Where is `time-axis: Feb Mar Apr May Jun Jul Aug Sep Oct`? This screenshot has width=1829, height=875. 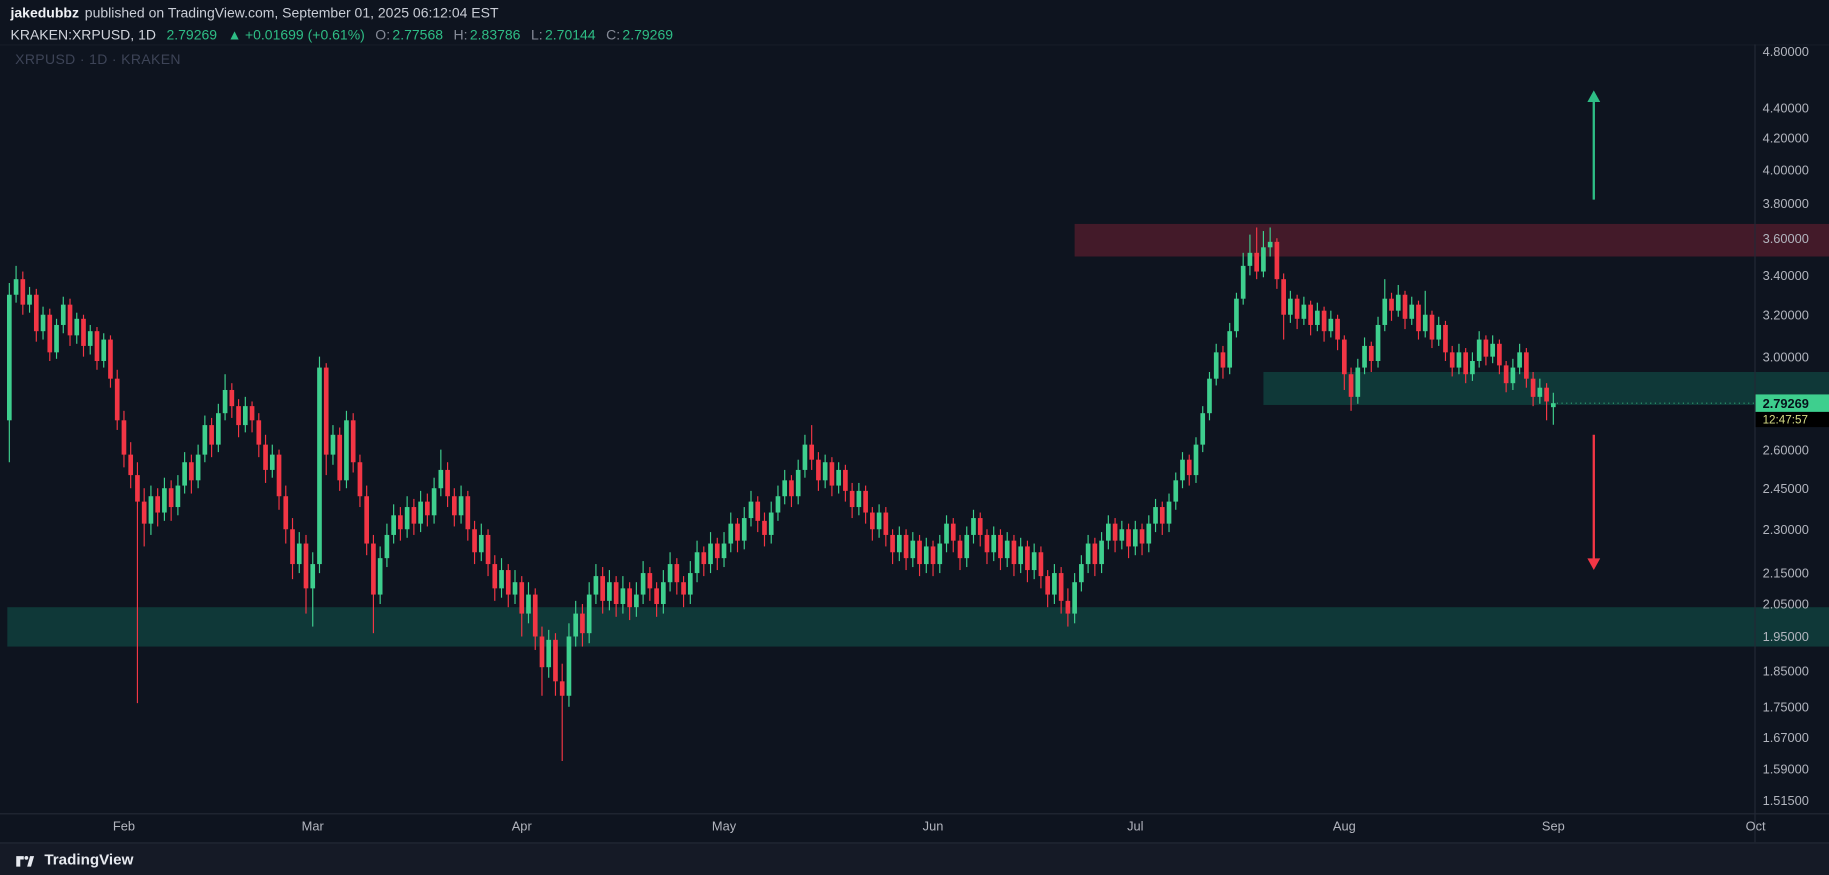 time-axis: Feb Mar Apr May Jun Jul Aug Sep Oct is located at coordinates (939, 826).